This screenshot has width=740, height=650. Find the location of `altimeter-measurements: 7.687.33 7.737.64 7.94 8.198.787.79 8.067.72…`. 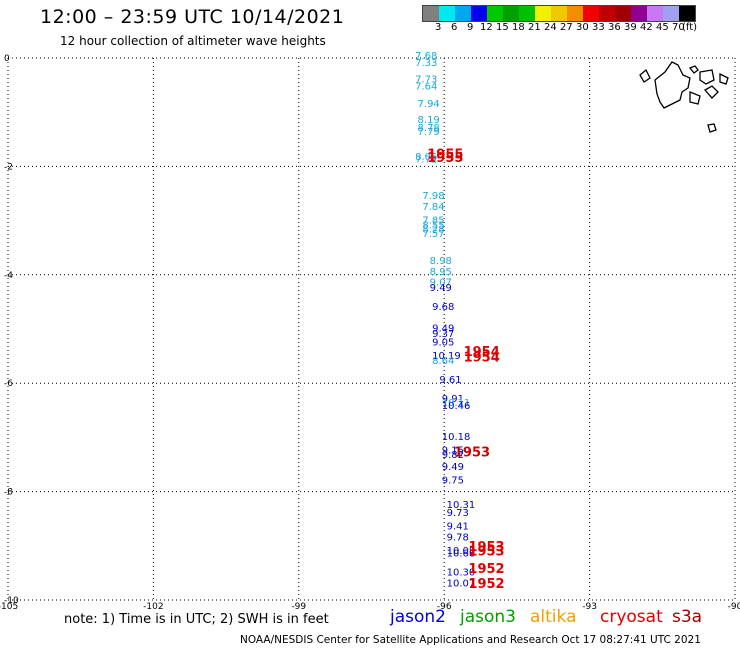

altimeter-measurements: 7.687.33 7.737.64 7.94 8.198.787.79 8.067.72… is located at coordinates (445, 320).